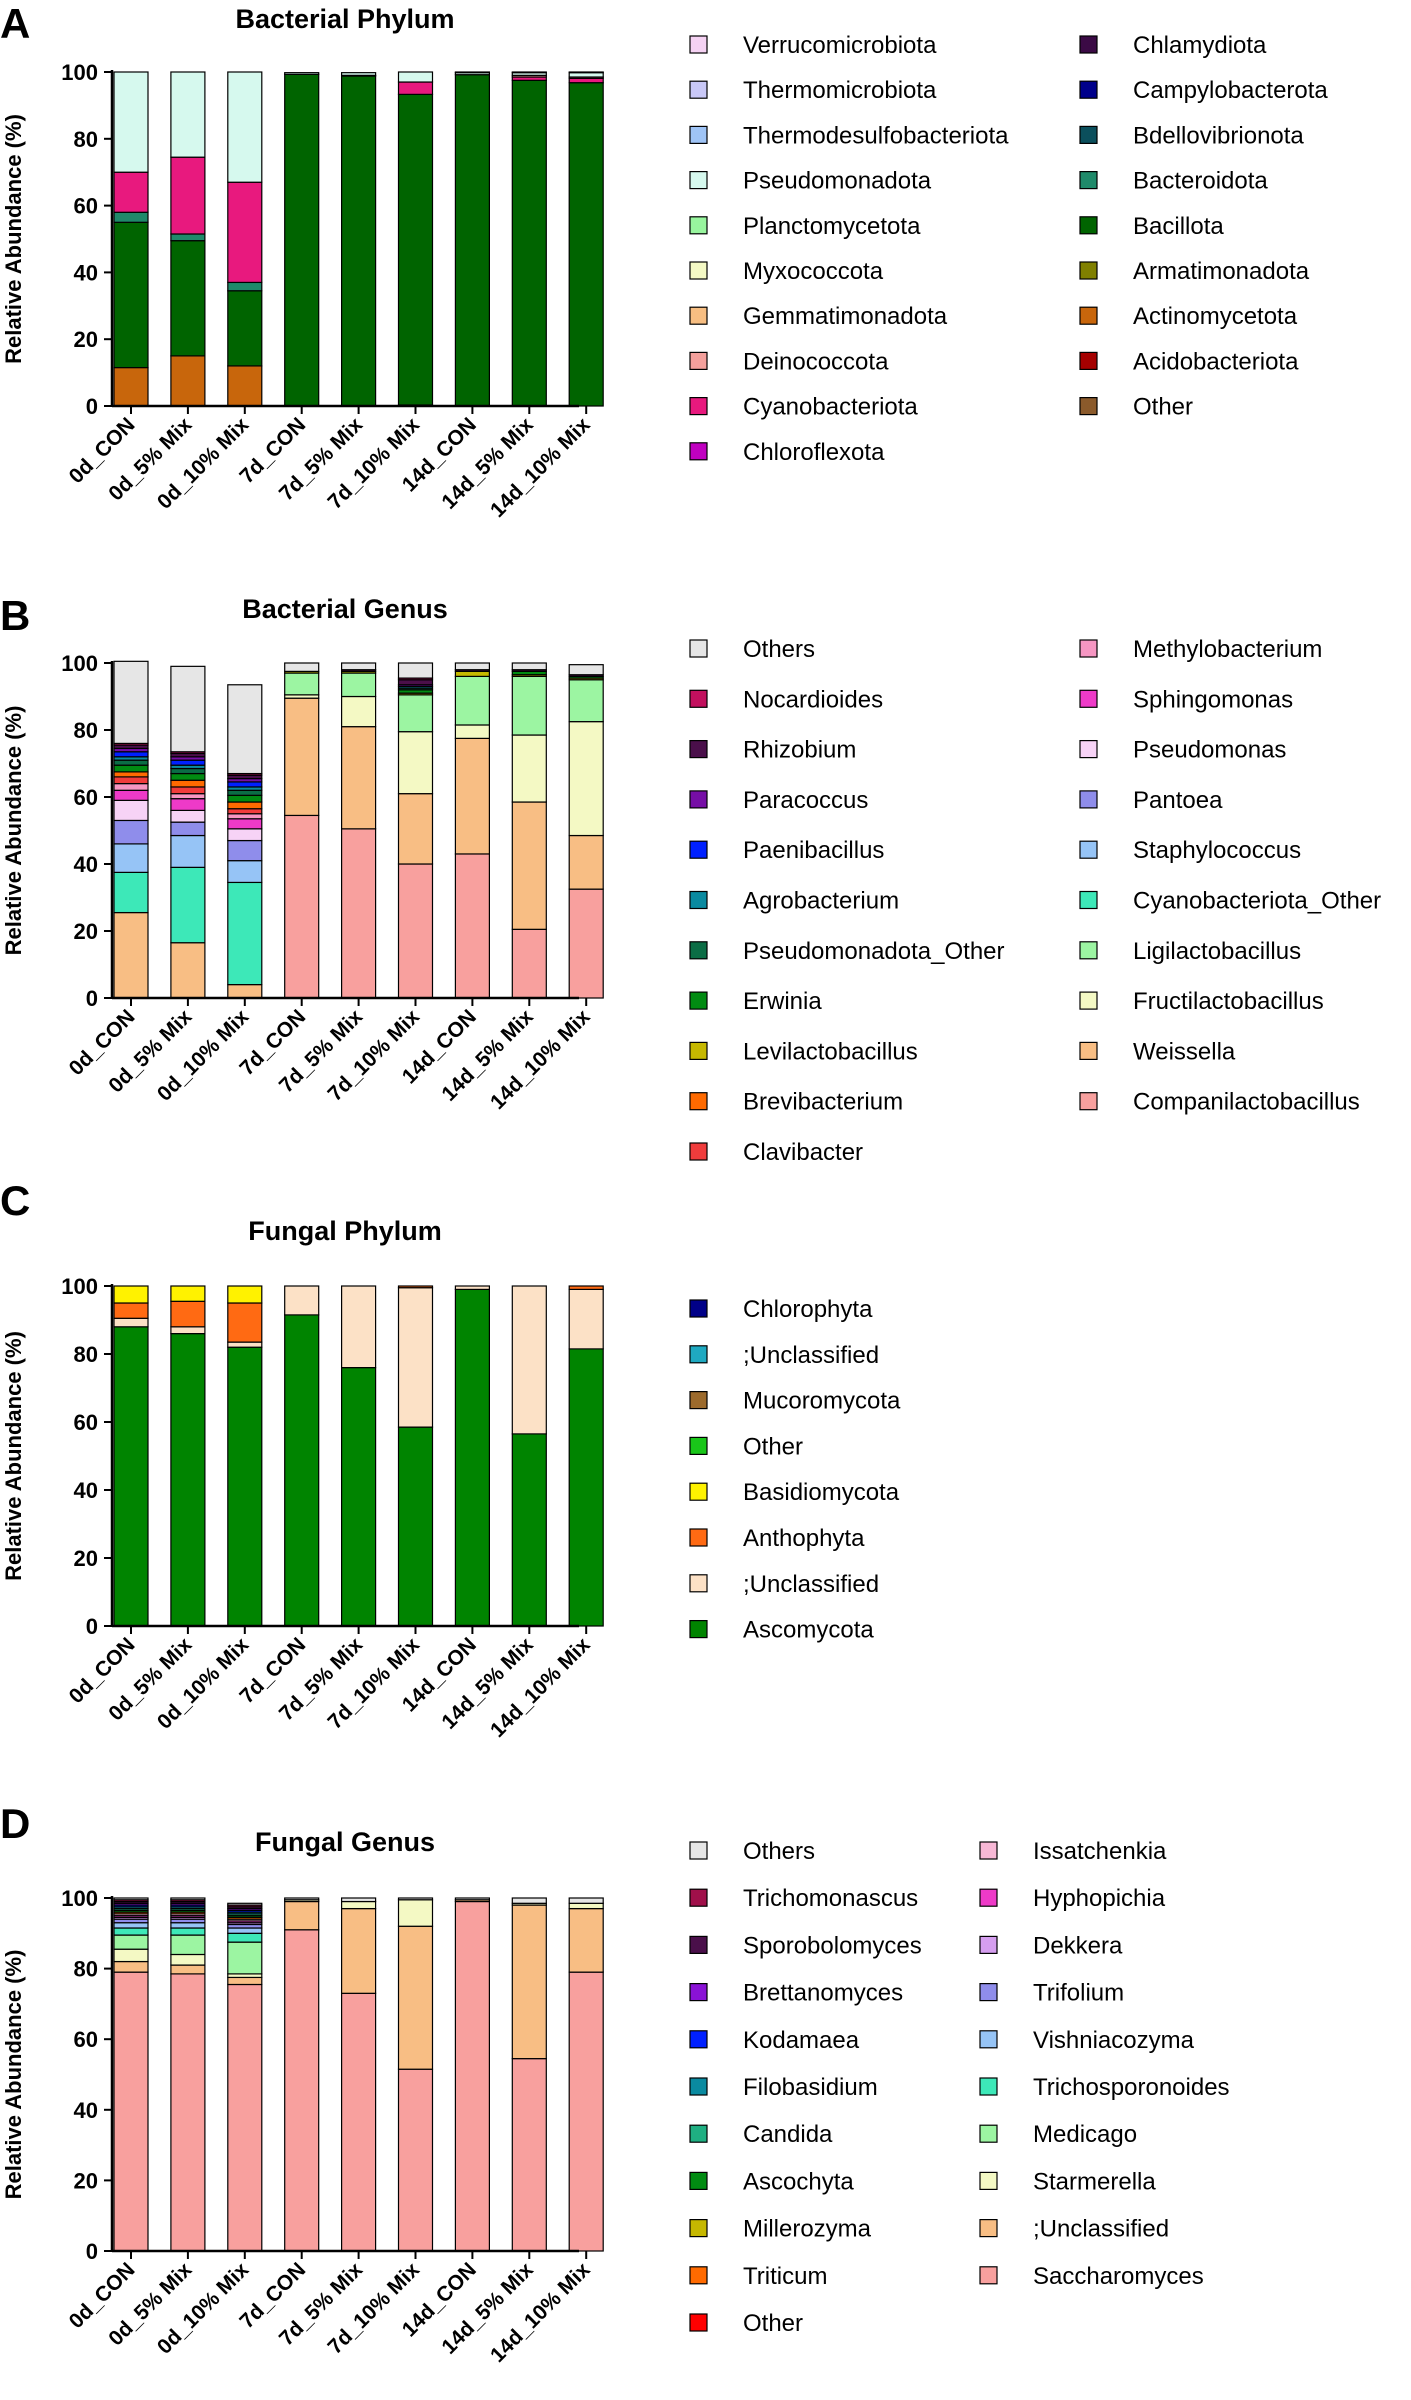  What do you see at coordinates (822, 1401) in the screenshot?
I see `legend-label: Mucoromycota` at bounding box center [822, 1401].